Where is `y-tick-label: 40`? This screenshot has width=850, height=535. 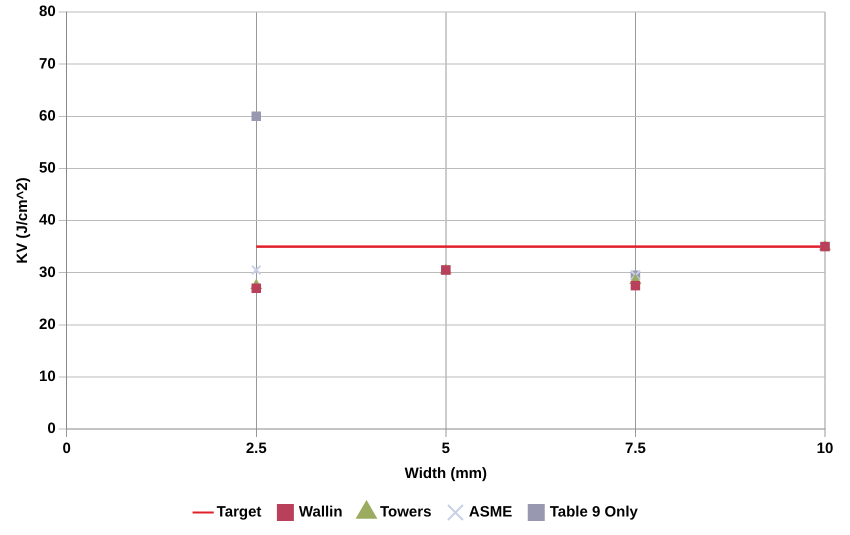 y-tick-label: 40 is located at coordinates (47, 220).